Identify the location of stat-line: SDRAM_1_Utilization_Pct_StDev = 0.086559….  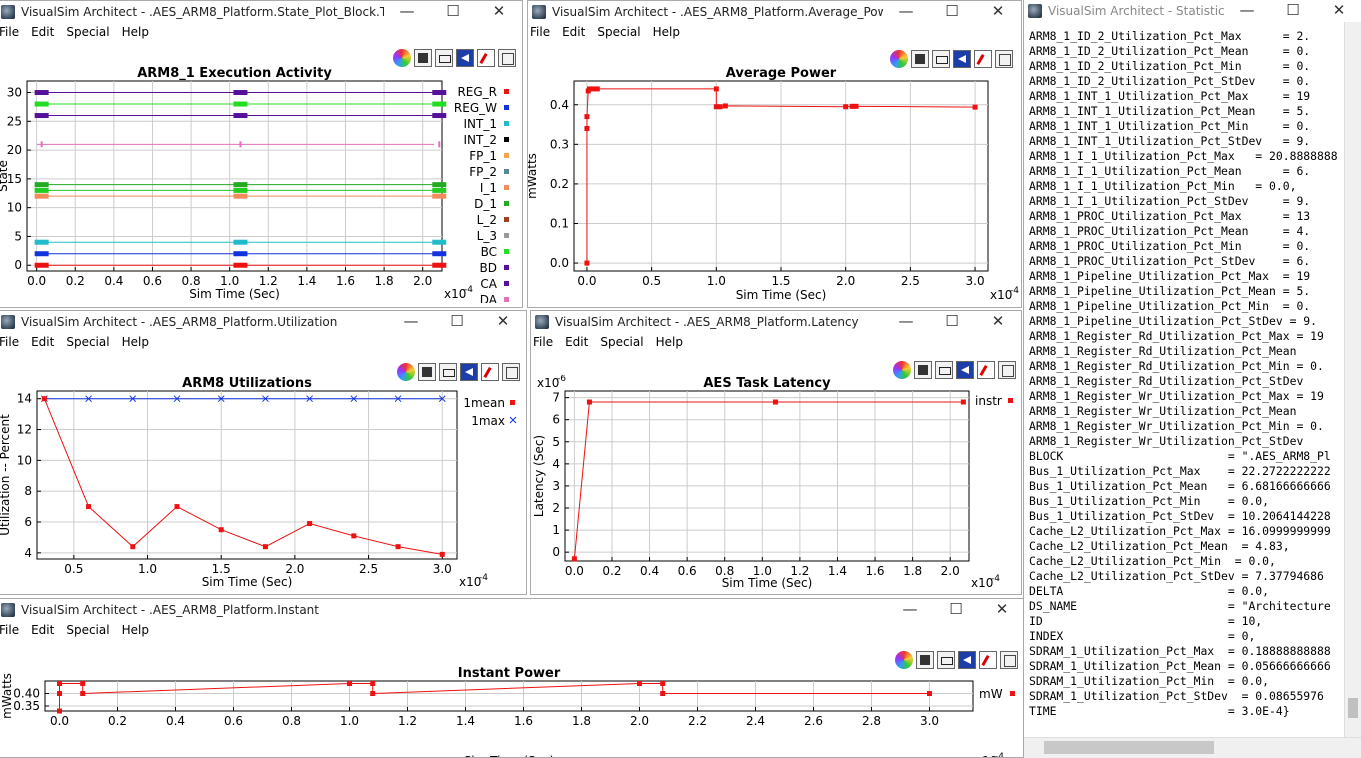
(1176, 696).